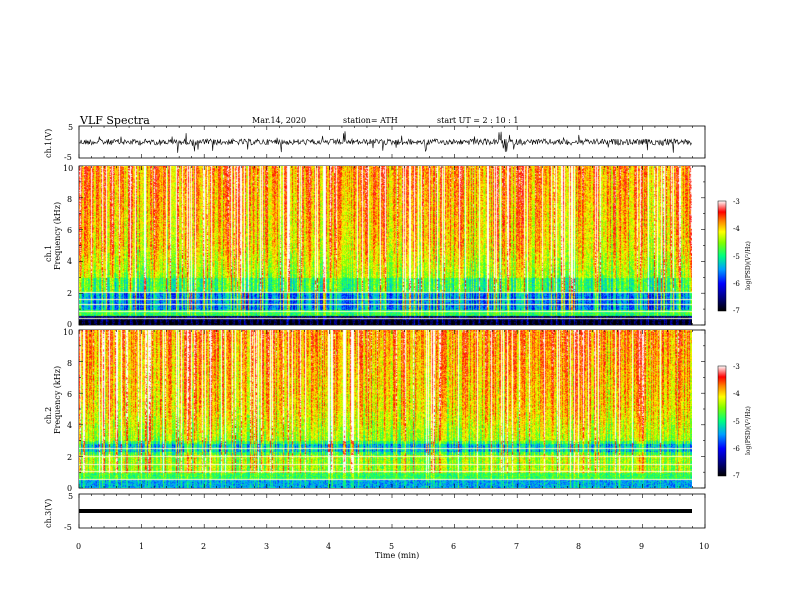  I want to click on ch1-waveform-panel: 5 -5 ch.1(V), so click(375, 142).